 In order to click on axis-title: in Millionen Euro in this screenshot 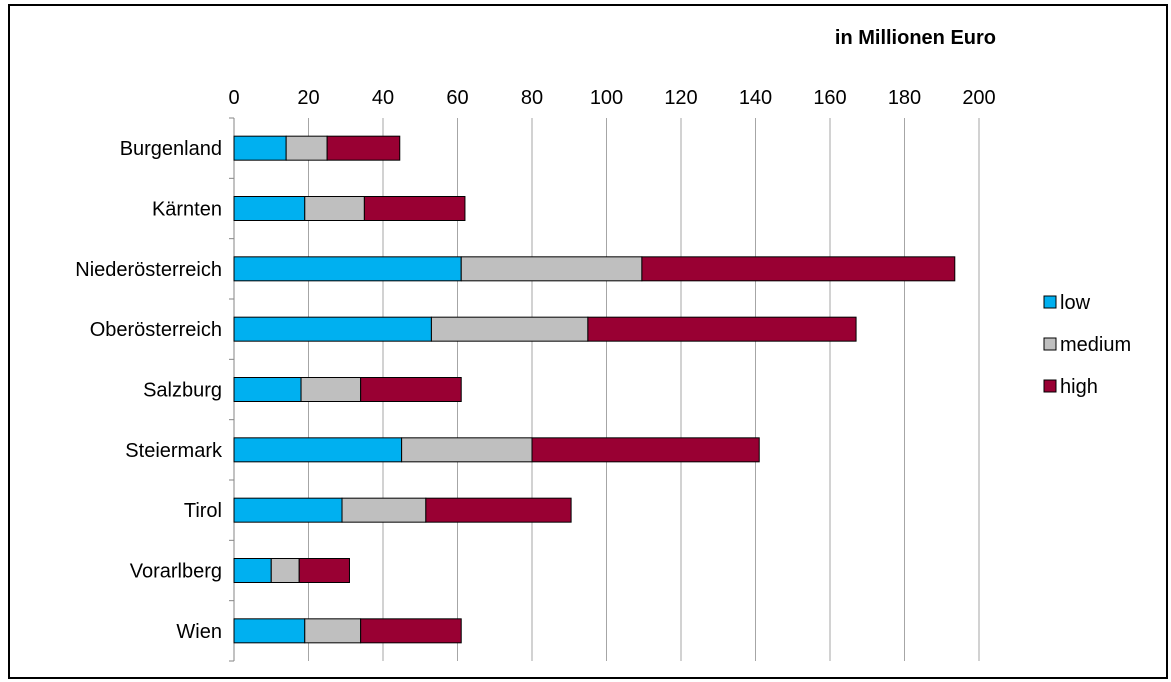, I will do `click(915, 38)`.